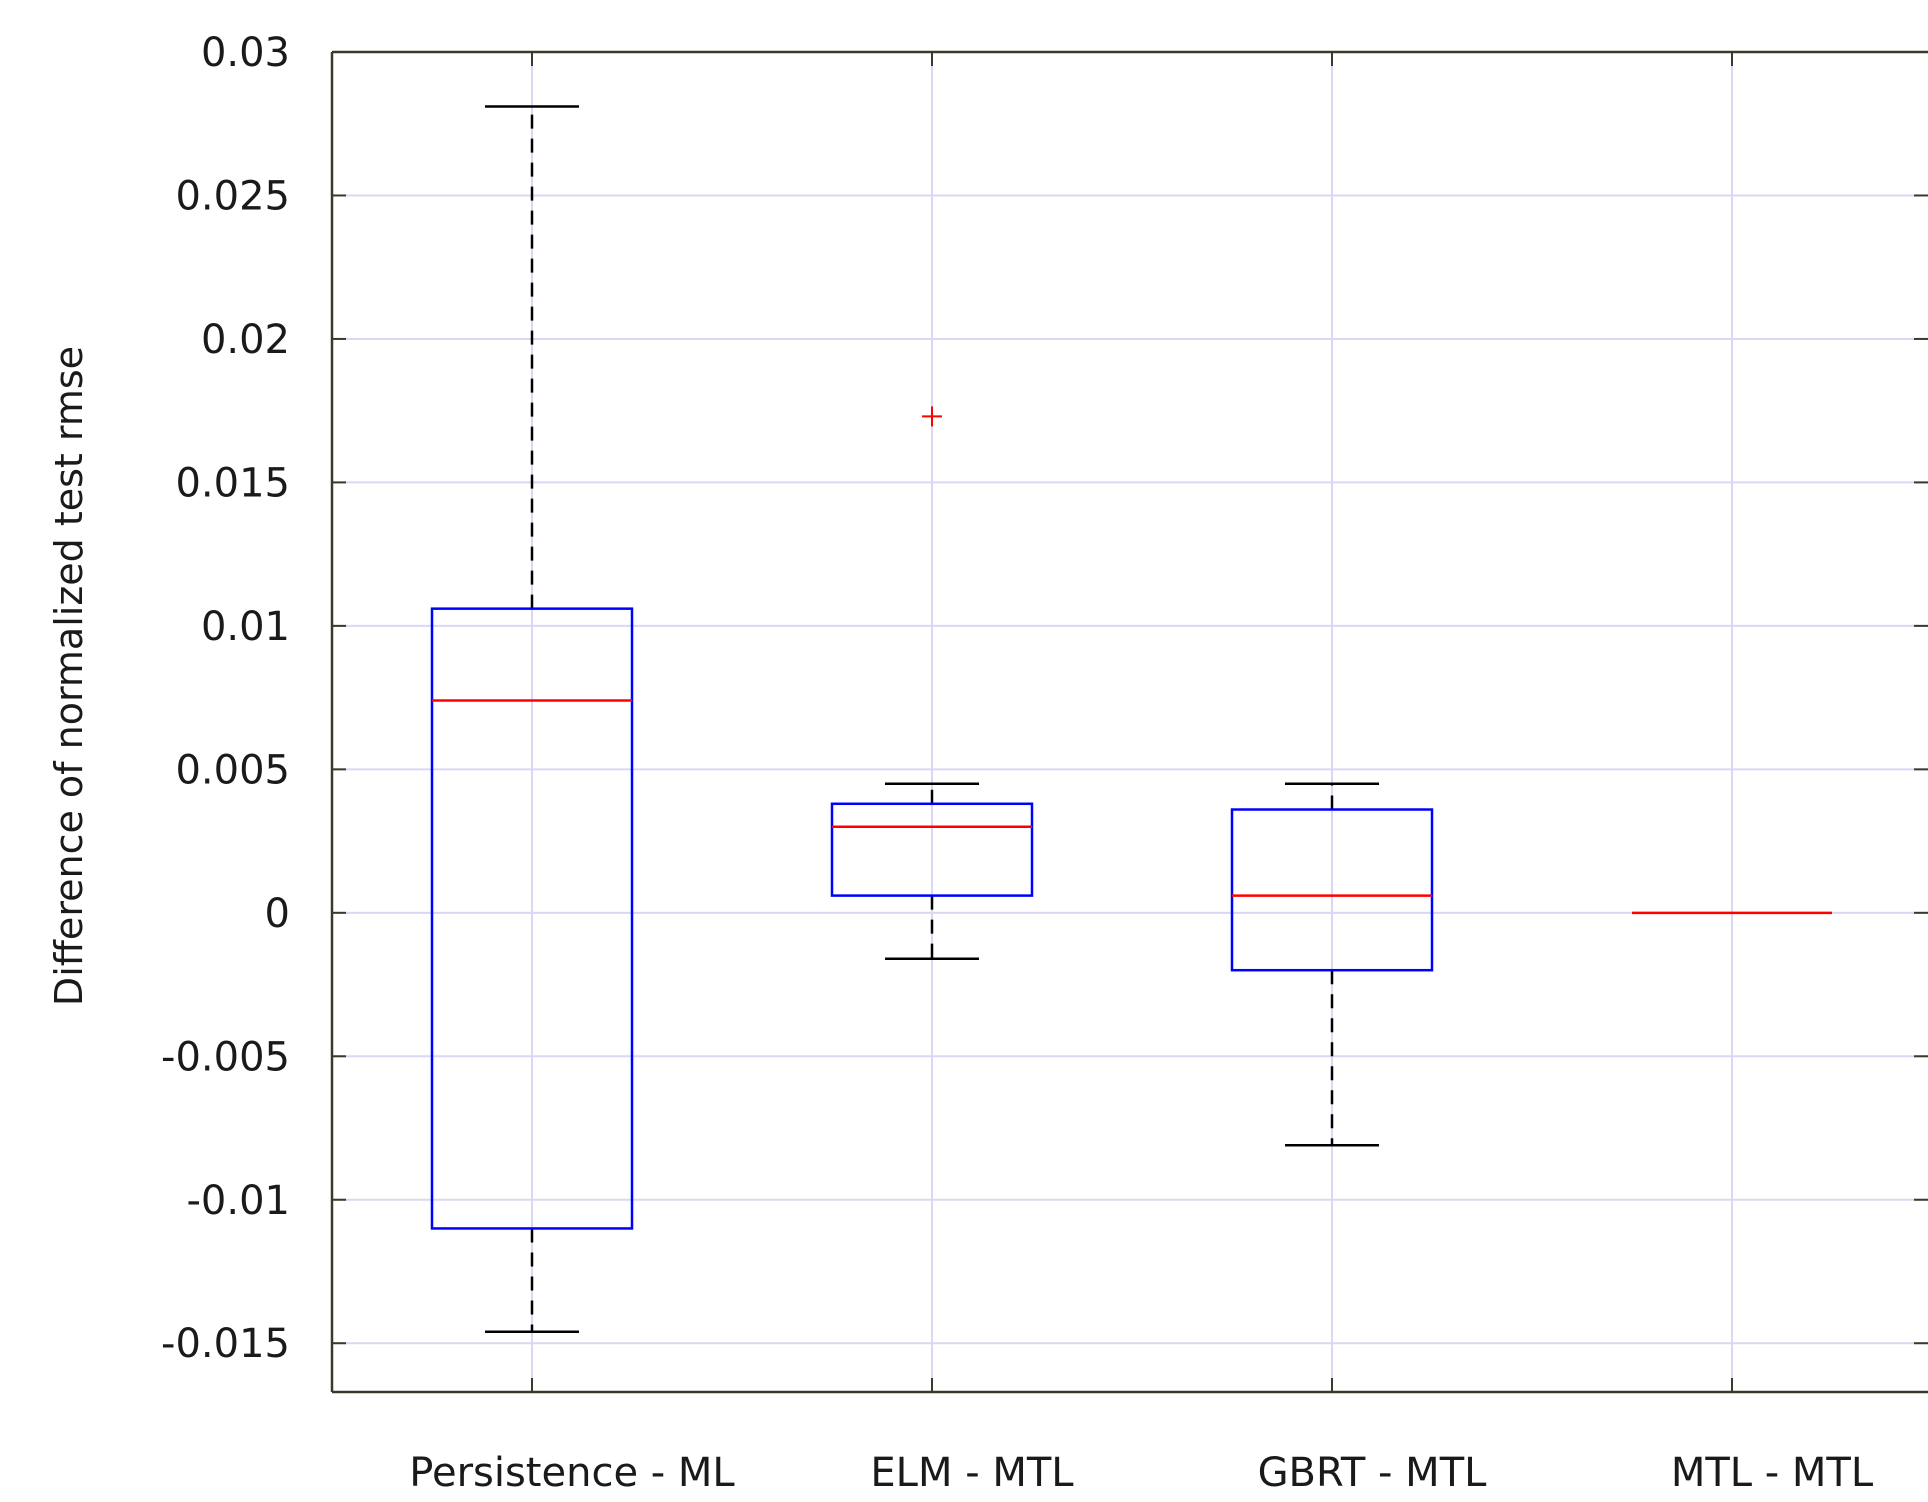 This screenshot has width=1928, height=1502. Describe the element at coordinates (225, 1057) in the screenshot. I see `y-tick-label: -0.005` at that location.